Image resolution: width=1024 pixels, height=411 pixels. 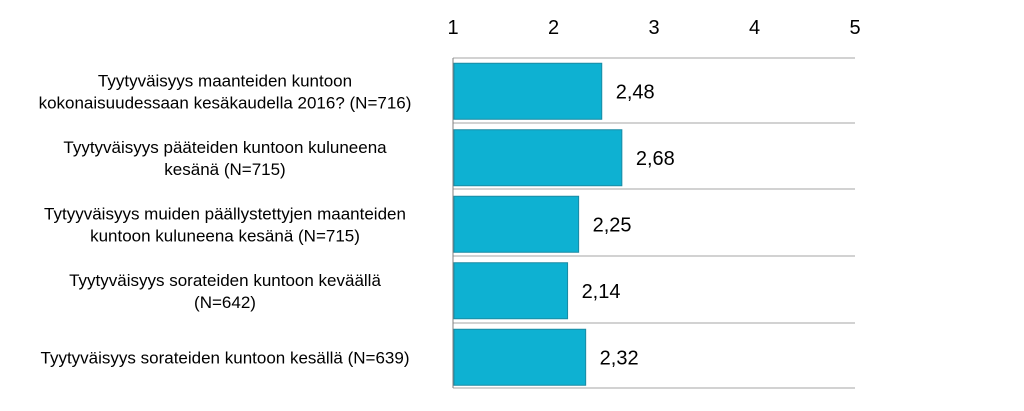 I want to click on x-tick-label: 4, so click(x=754, y=28).